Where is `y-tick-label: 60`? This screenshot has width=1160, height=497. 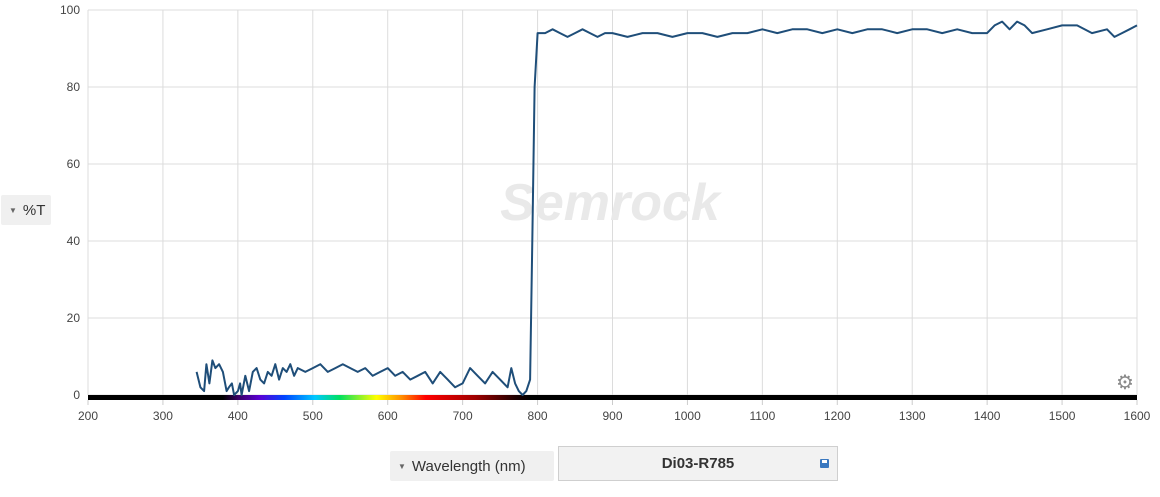
y-tick-label: 60 is located at coordinates (74, 164).